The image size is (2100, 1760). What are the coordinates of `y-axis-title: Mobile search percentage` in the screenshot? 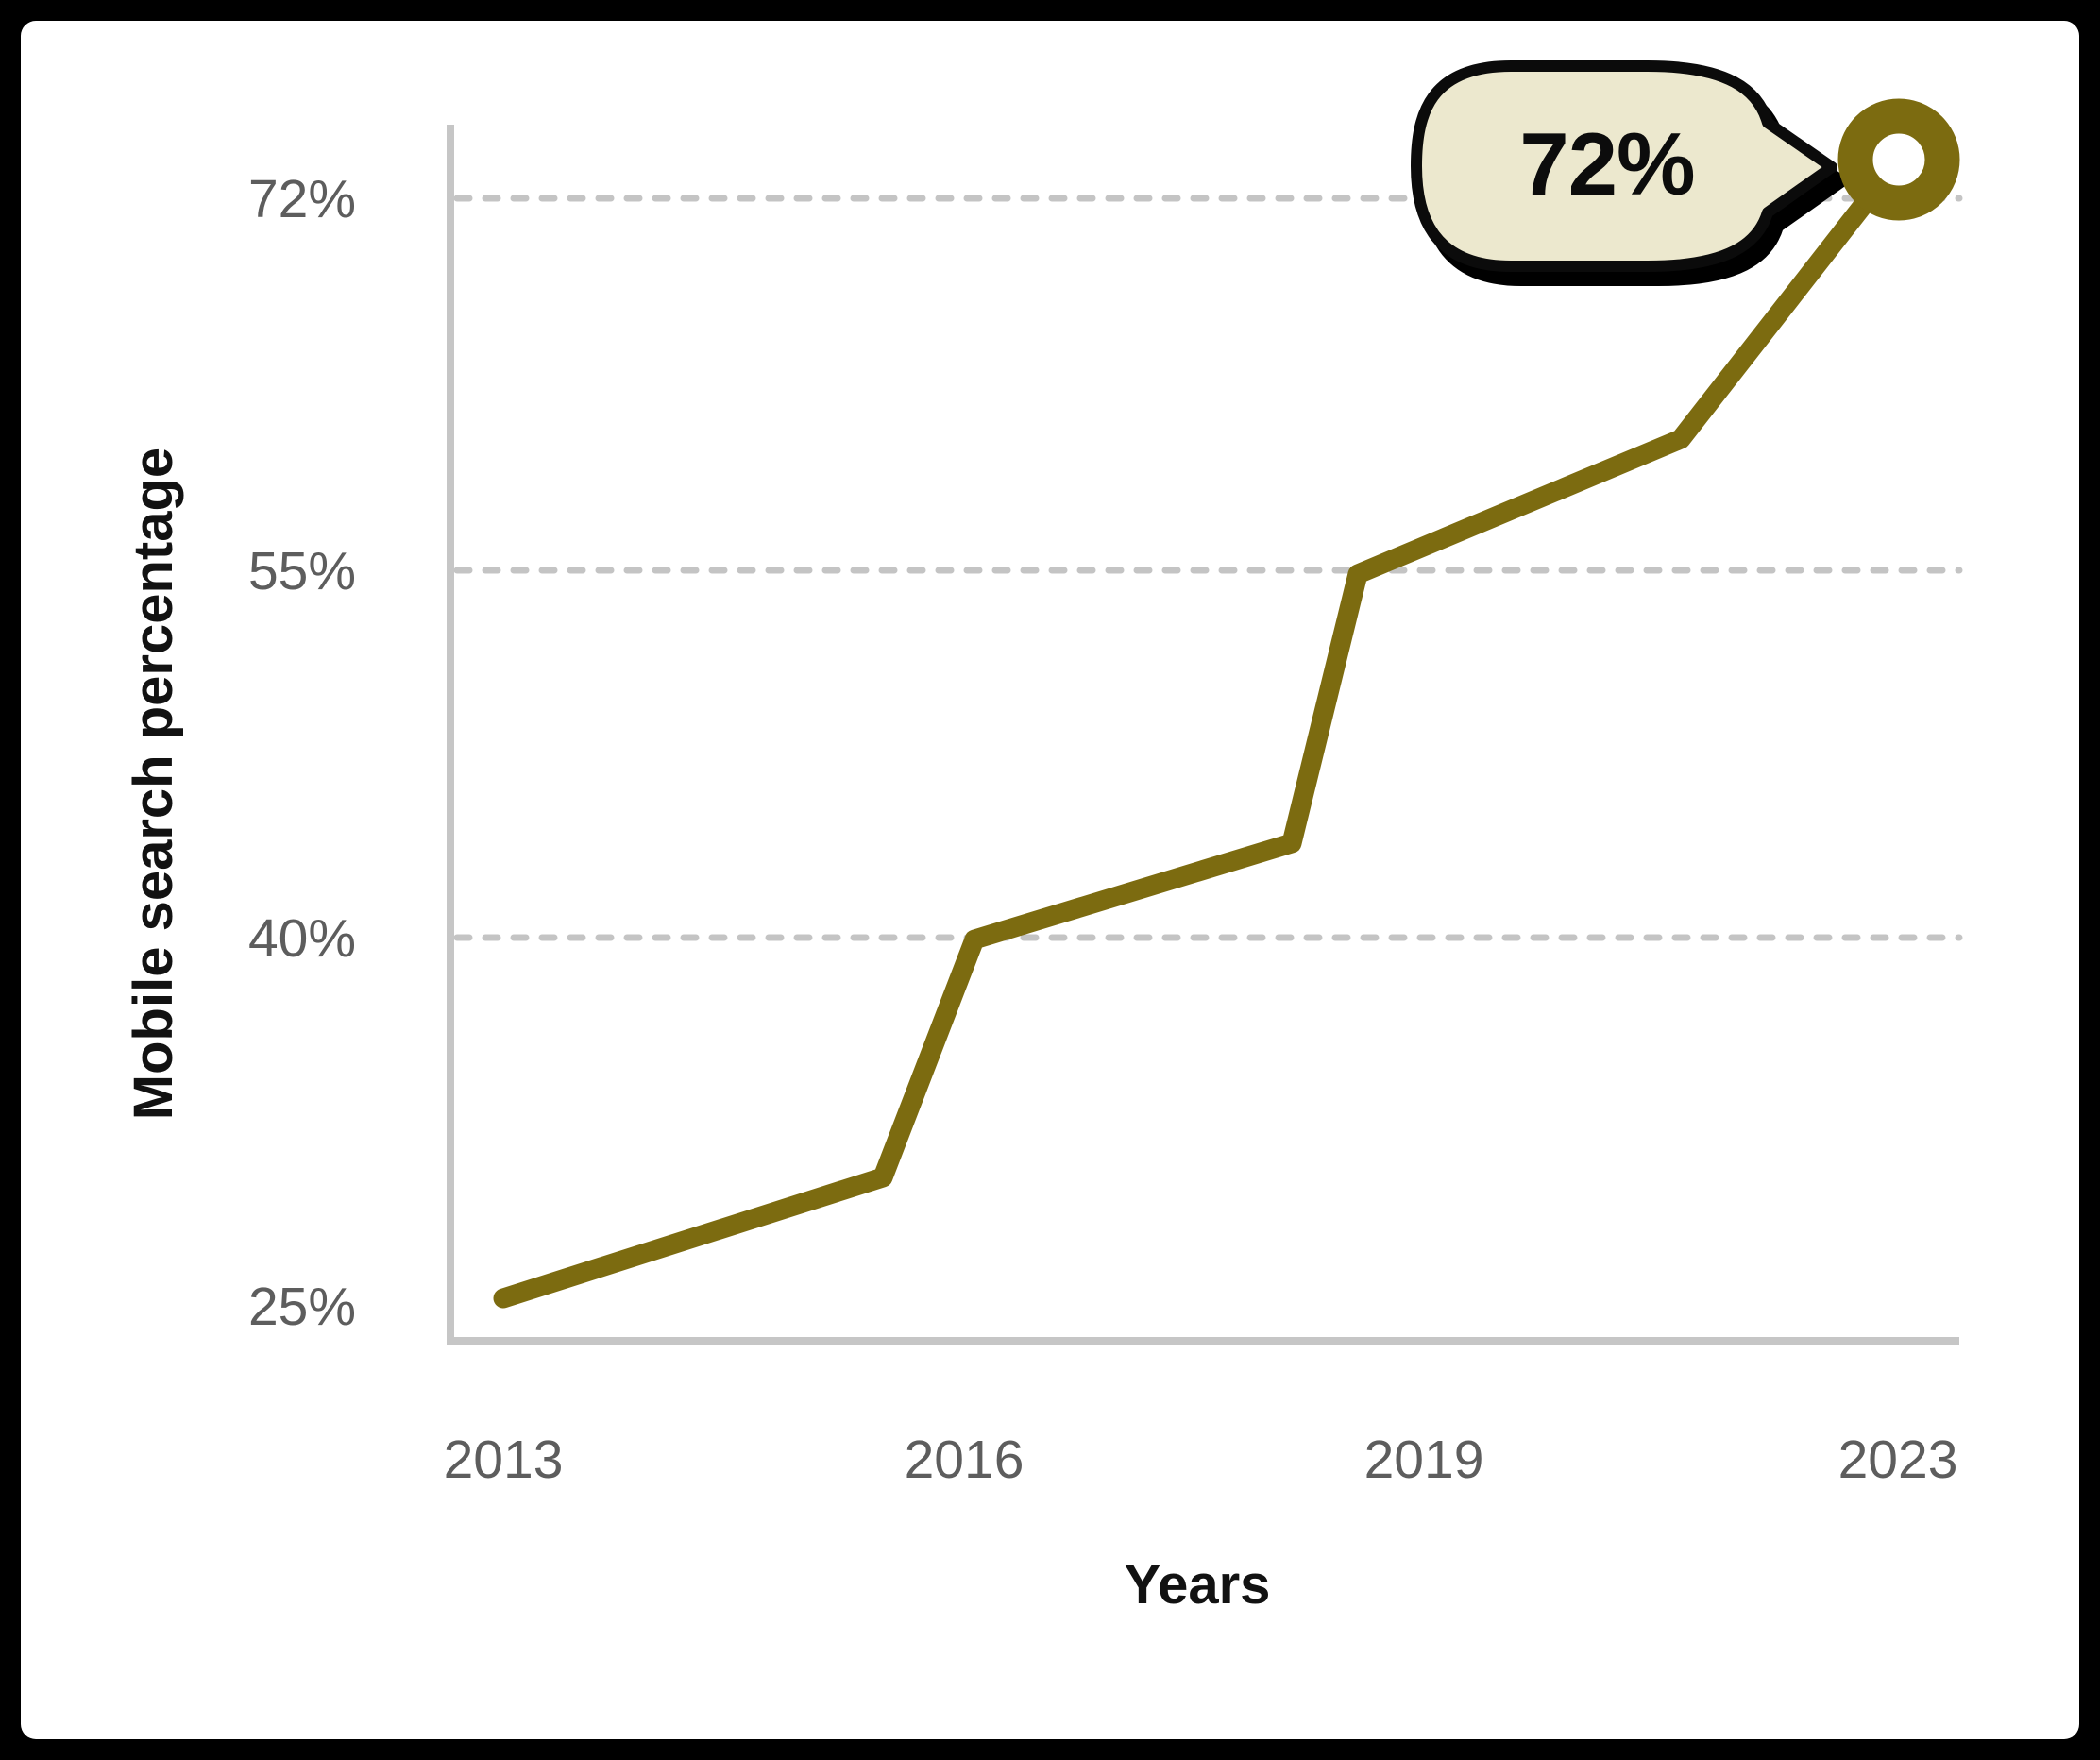 It's located at (153, 784).